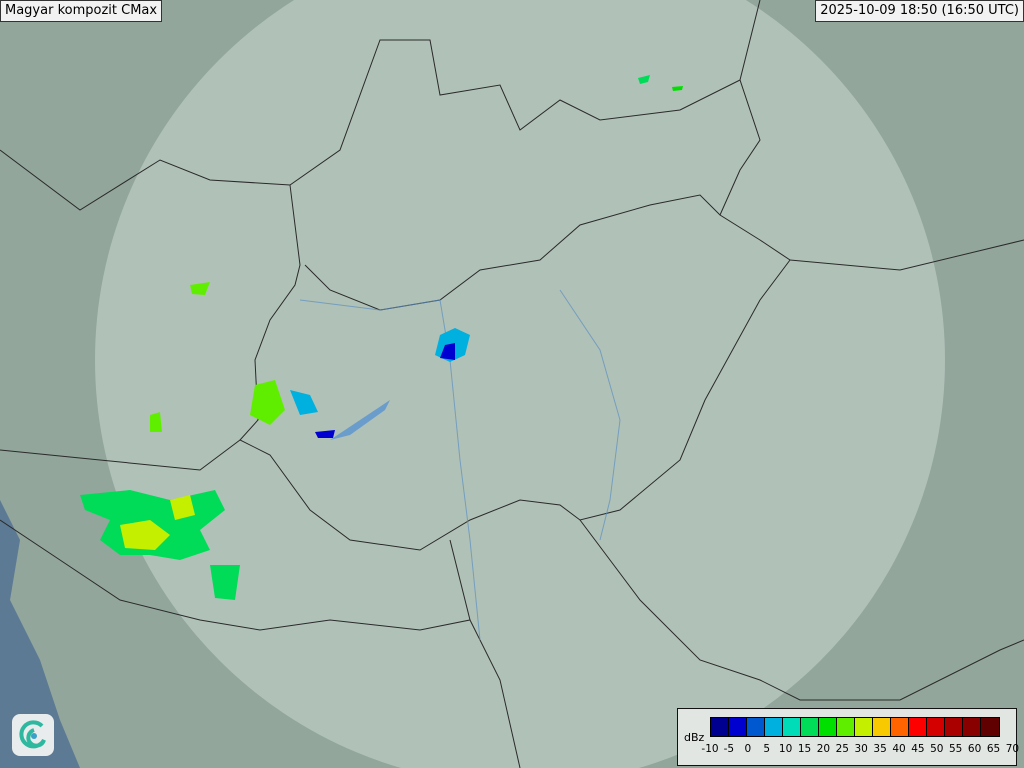 The height and width of the screenshot is (768, 1024). I want to click on legend-tick-label: 5, so click(767, 749).